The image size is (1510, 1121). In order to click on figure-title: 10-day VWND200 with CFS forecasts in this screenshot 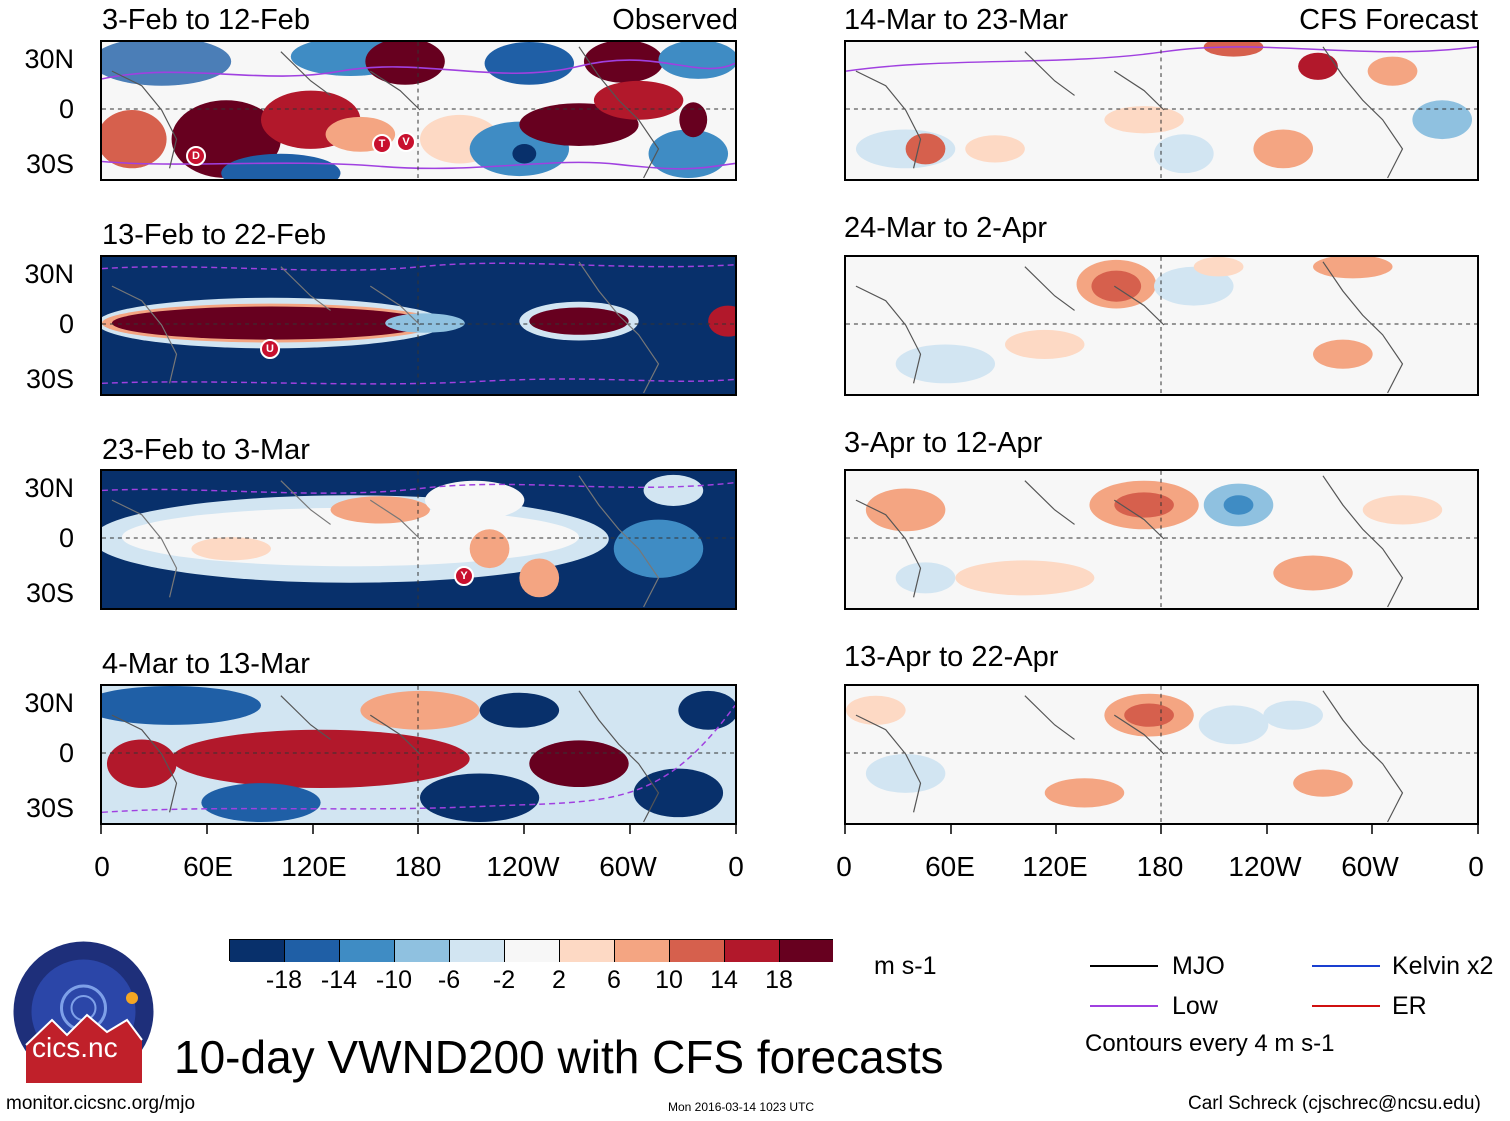, I will do `click(559, 1057)`.